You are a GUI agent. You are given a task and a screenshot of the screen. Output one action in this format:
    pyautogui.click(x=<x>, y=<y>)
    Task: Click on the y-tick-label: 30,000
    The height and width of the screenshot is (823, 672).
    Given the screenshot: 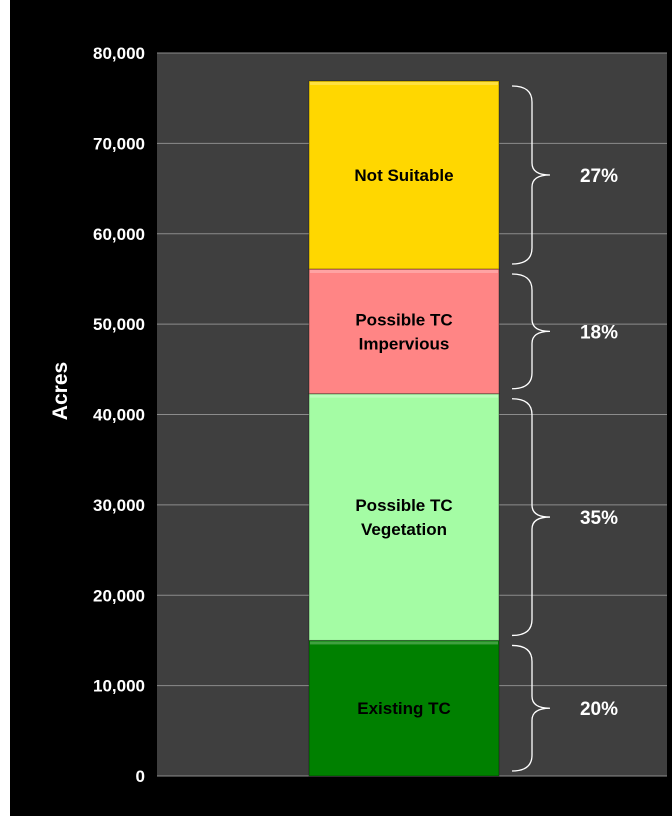 What is the action you would take?
    pyautogui.click(x=119, y=505)
    